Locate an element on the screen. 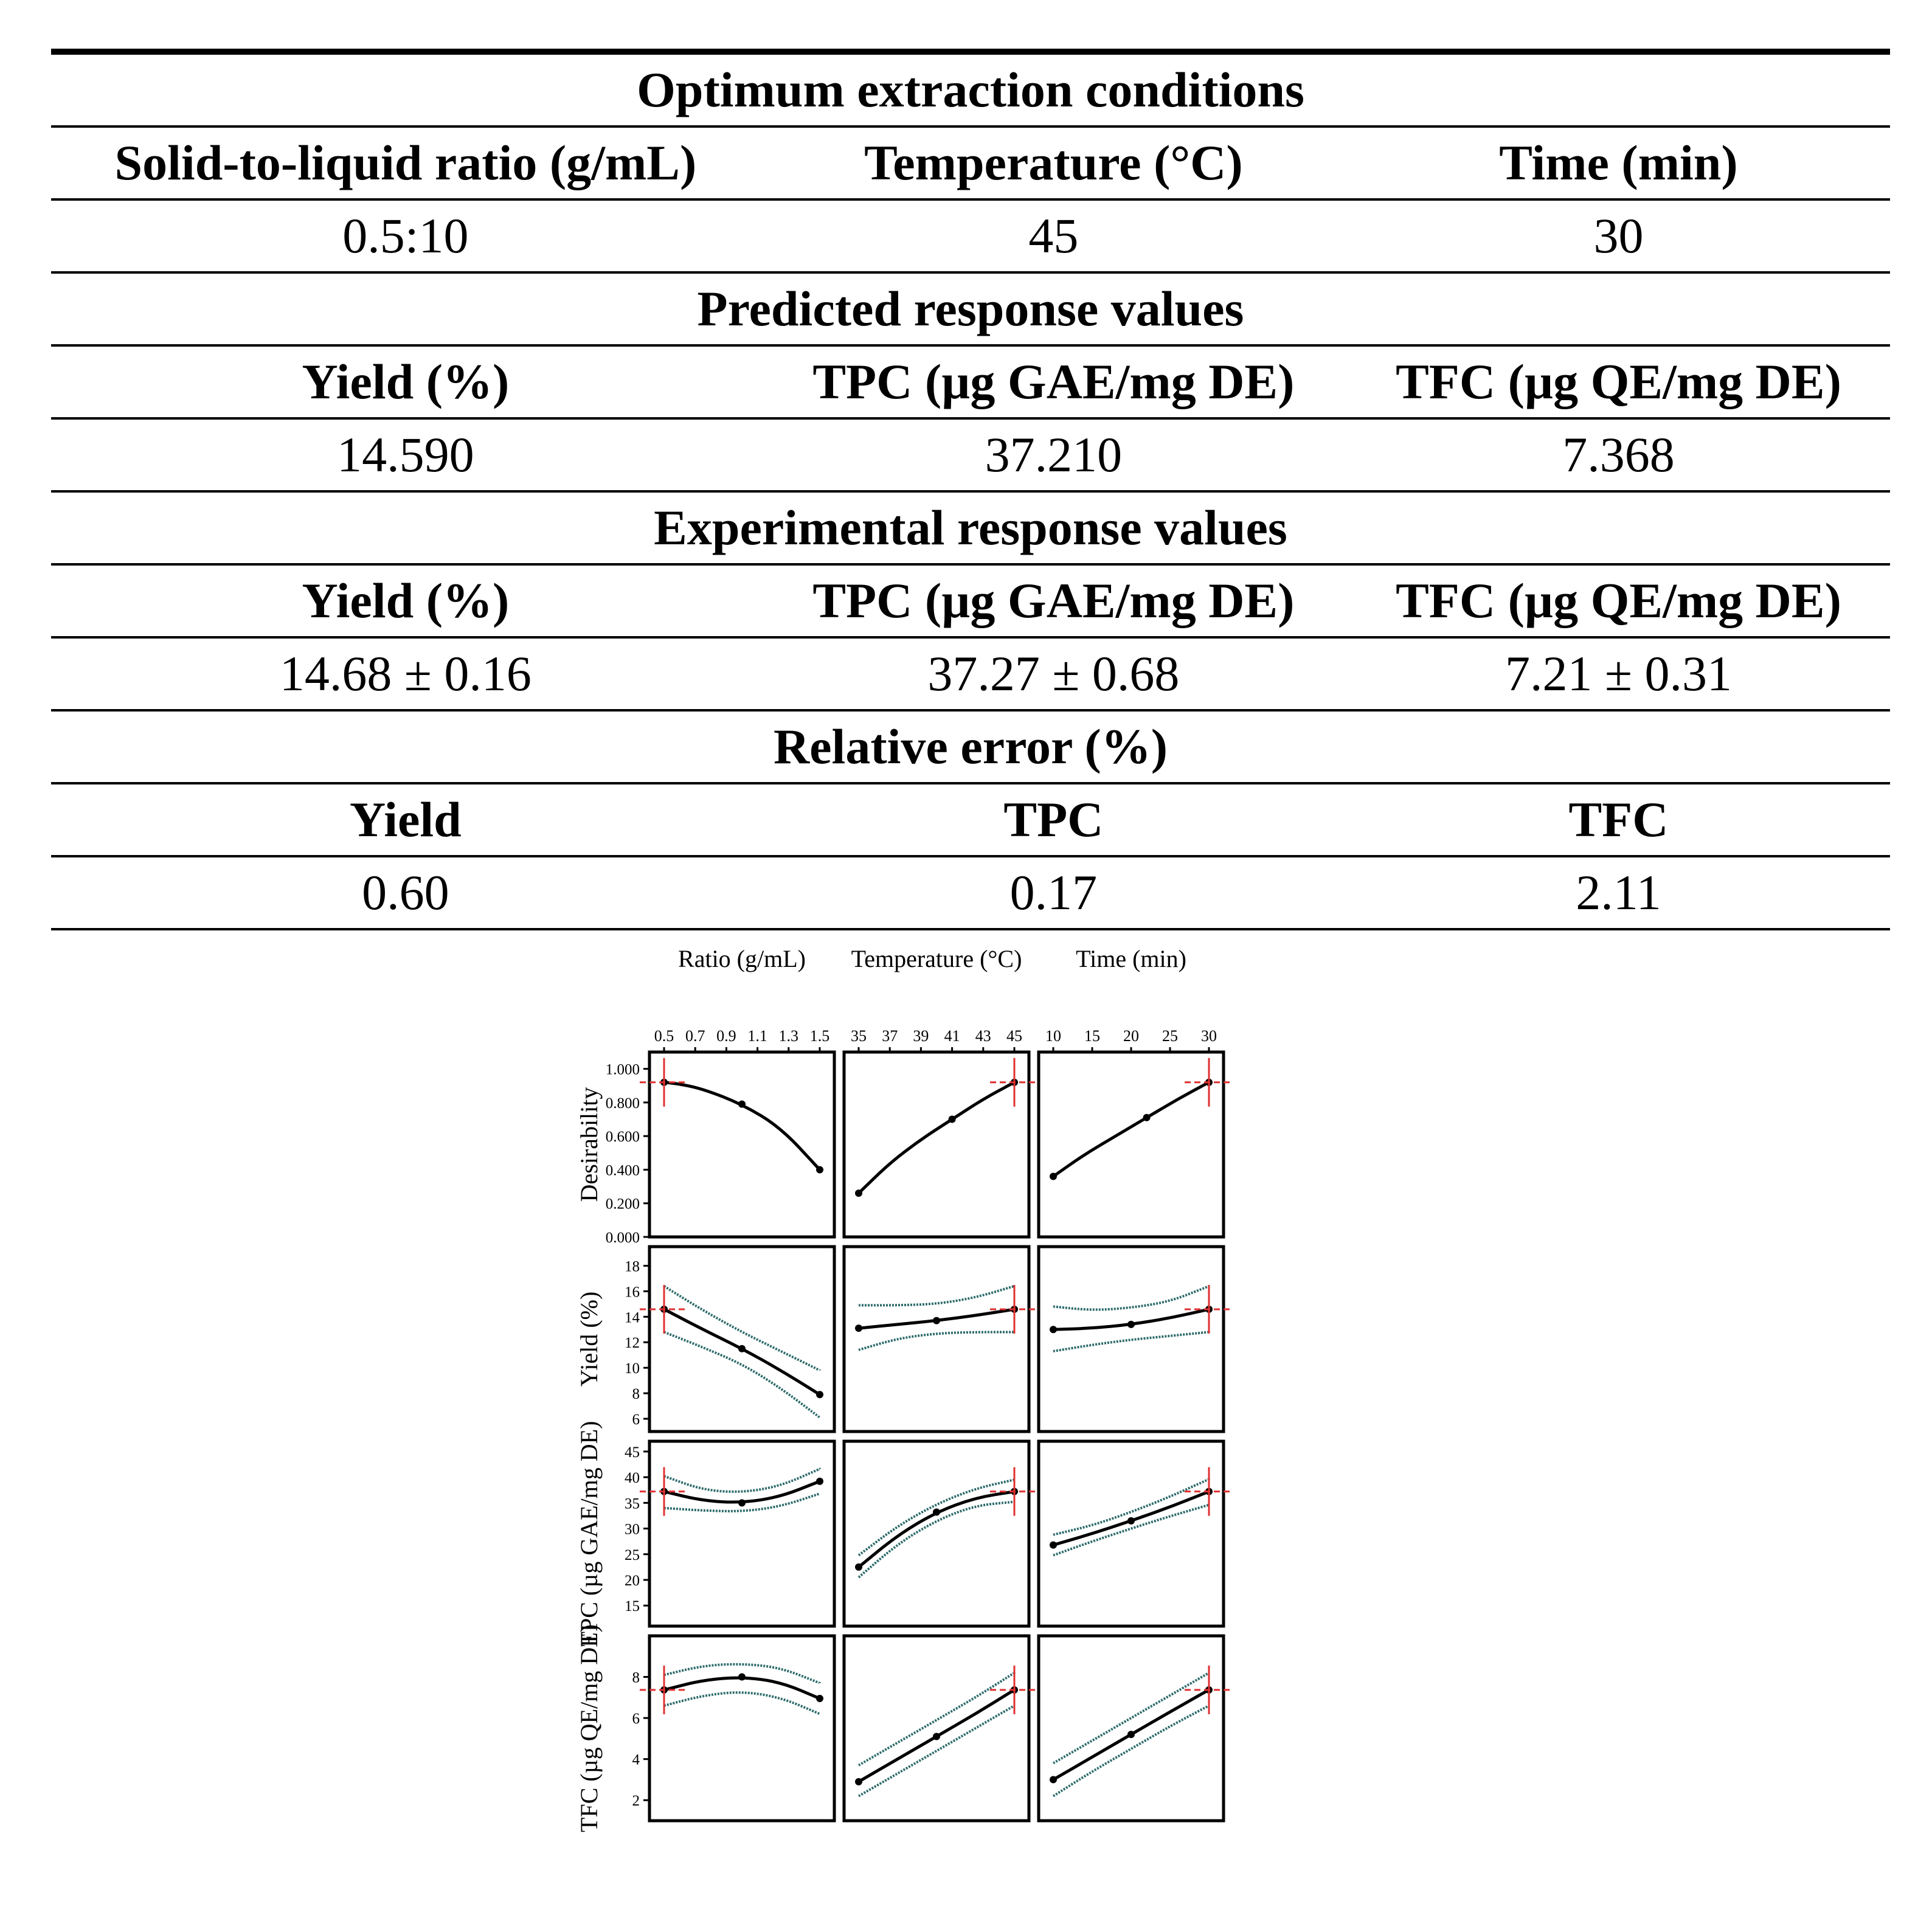 This screenshot has width=1932, height=1932. y-tick-label: 0.400 is located at coordinates (623, 1170).